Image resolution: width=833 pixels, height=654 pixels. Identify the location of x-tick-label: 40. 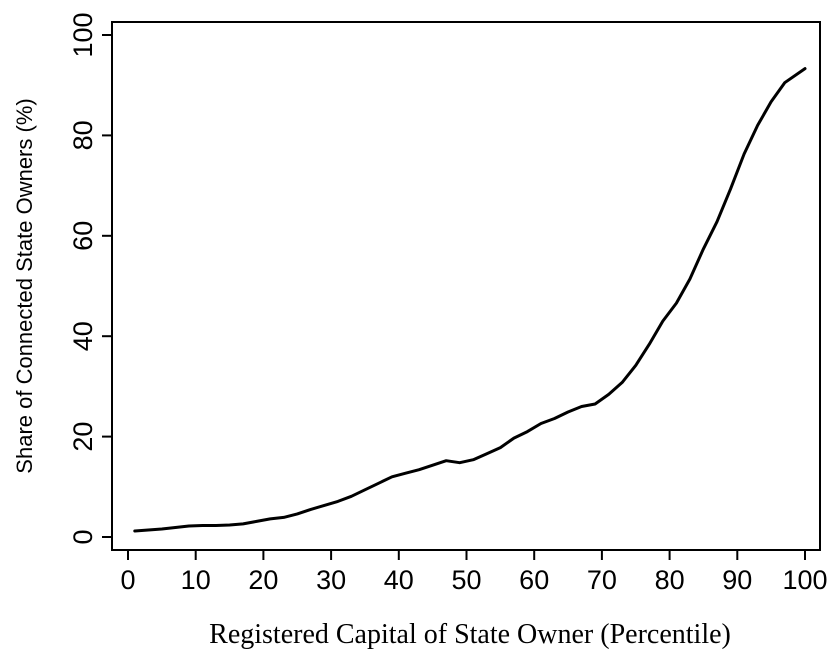
(399, 580).